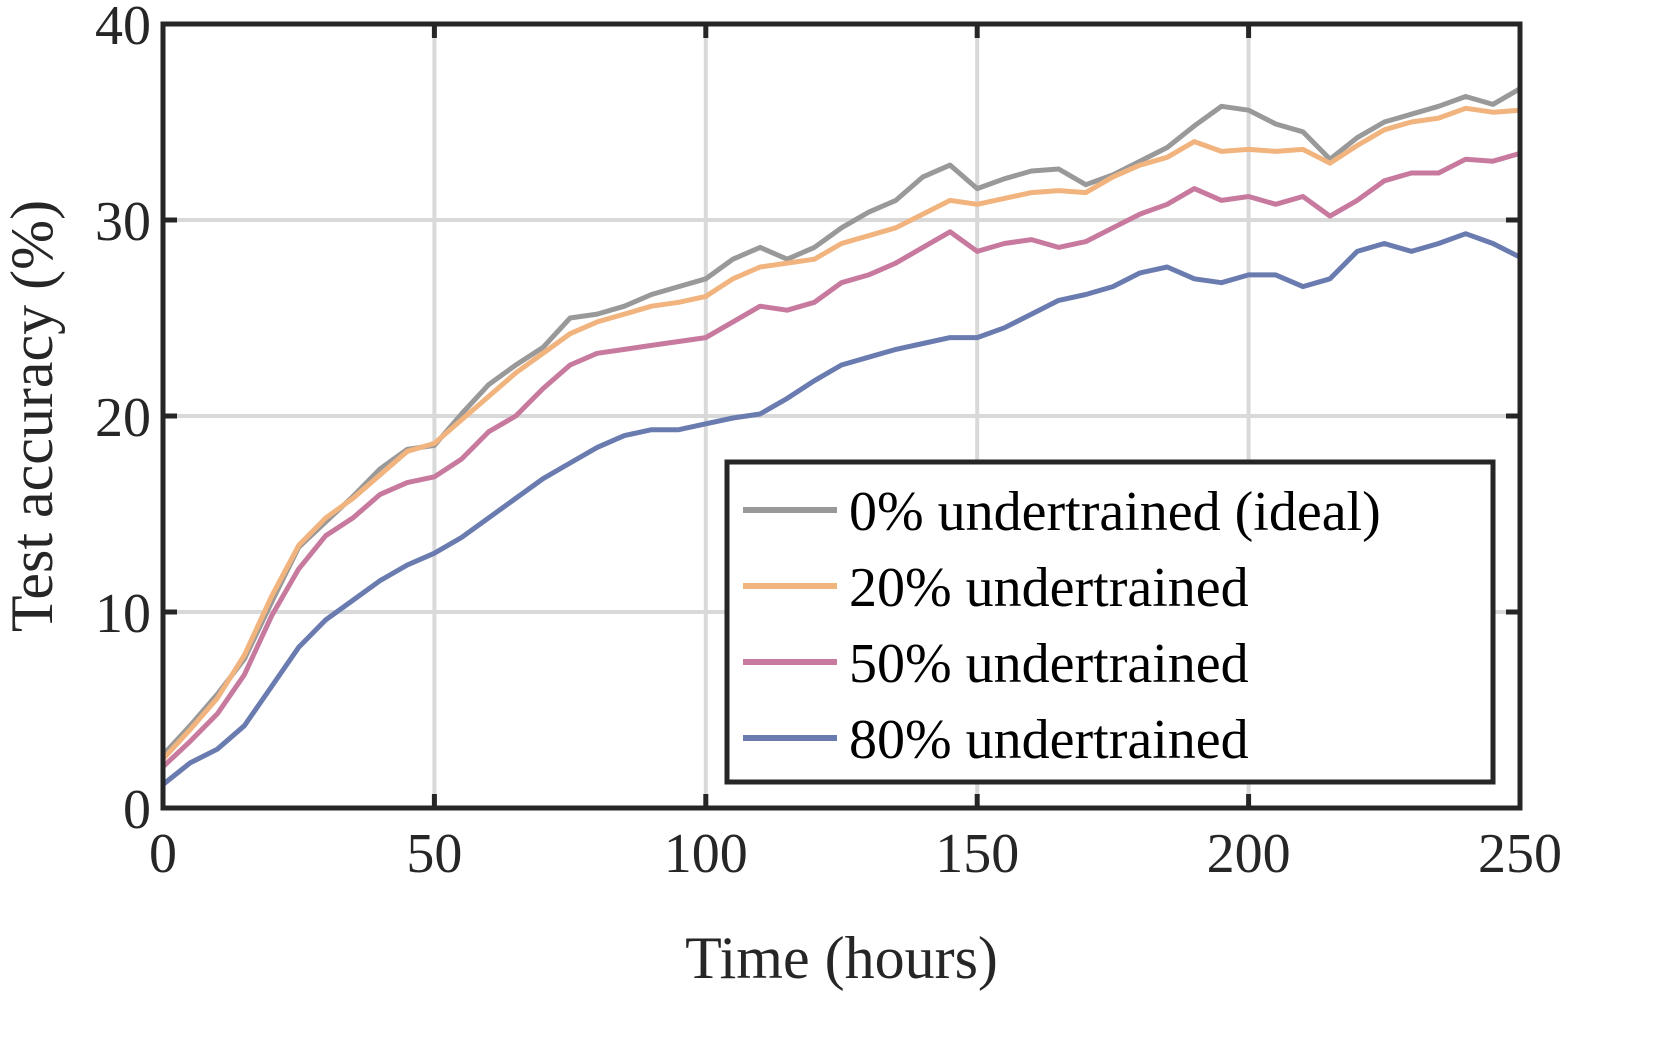 This screenshot has width=1661, height=1049. Describe the element at coordinates (137, 810) in the screenshot. I see `y-tick-label: 0` at that location.